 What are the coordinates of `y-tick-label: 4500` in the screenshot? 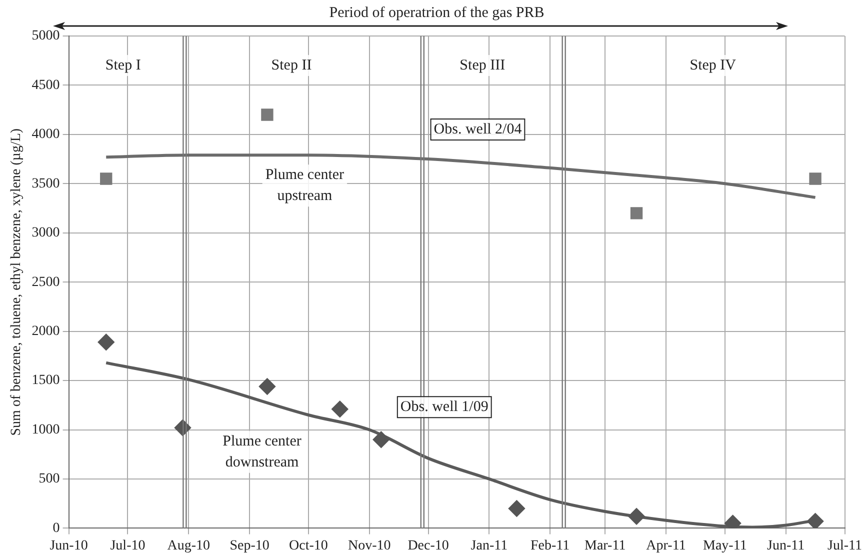 It's located at (46, 85).